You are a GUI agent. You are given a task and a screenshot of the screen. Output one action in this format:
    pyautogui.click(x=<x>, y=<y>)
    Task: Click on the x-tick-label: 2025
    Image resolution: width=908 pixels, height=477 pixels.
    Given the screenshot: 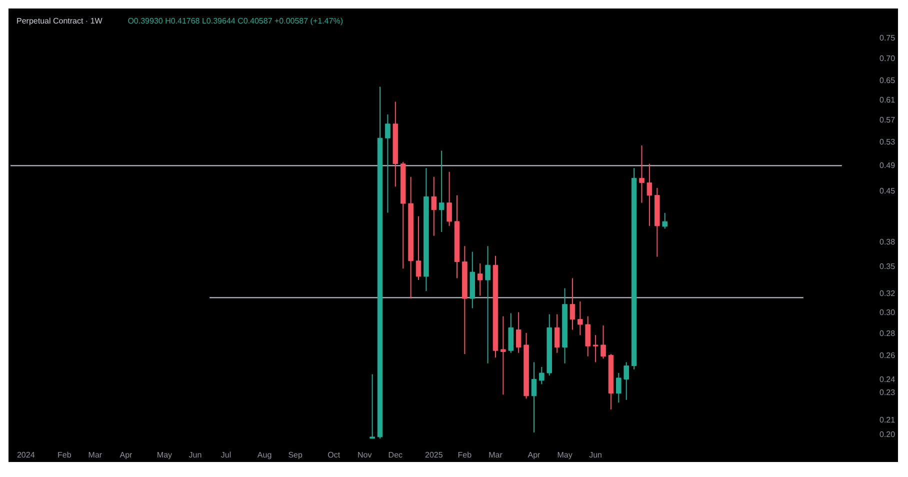 What is the action you would take?
    pyautogui.click(x=434, y=455)
    